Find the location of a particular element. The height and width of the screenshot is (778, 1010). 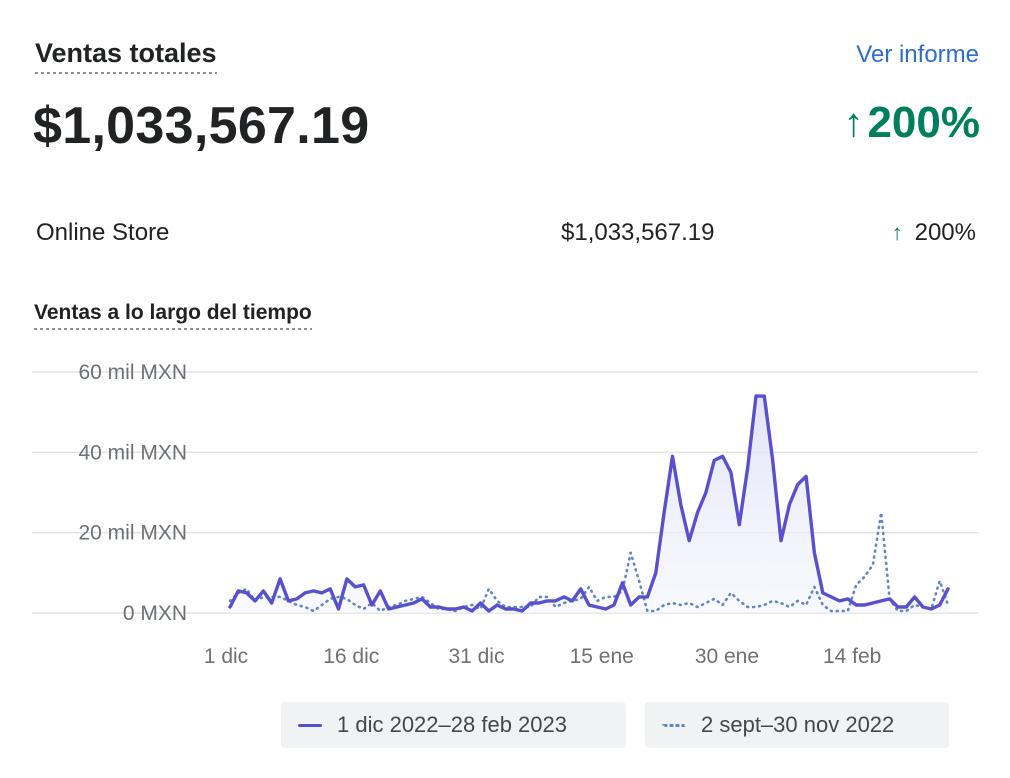

legend-label: 1 dic 2022–28 feb 2023 is located at coordinates (452, 724).